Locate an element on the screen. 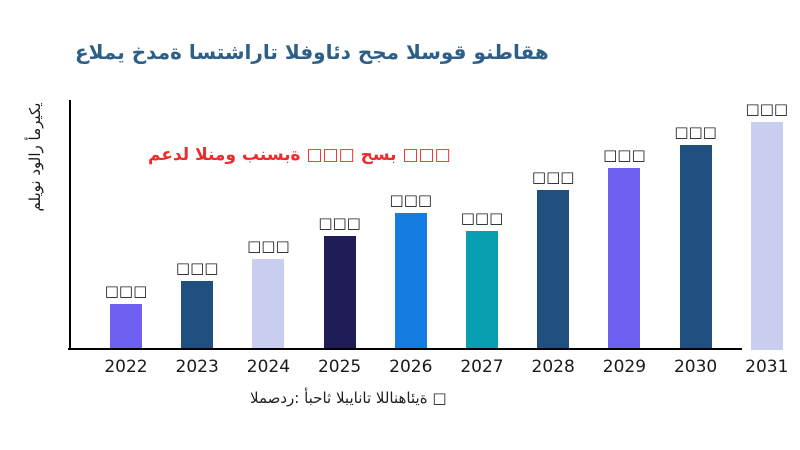 This screenshot has width=800, height=450. x-tick-label-2024: 2024 is located at coordinates (268, 367).